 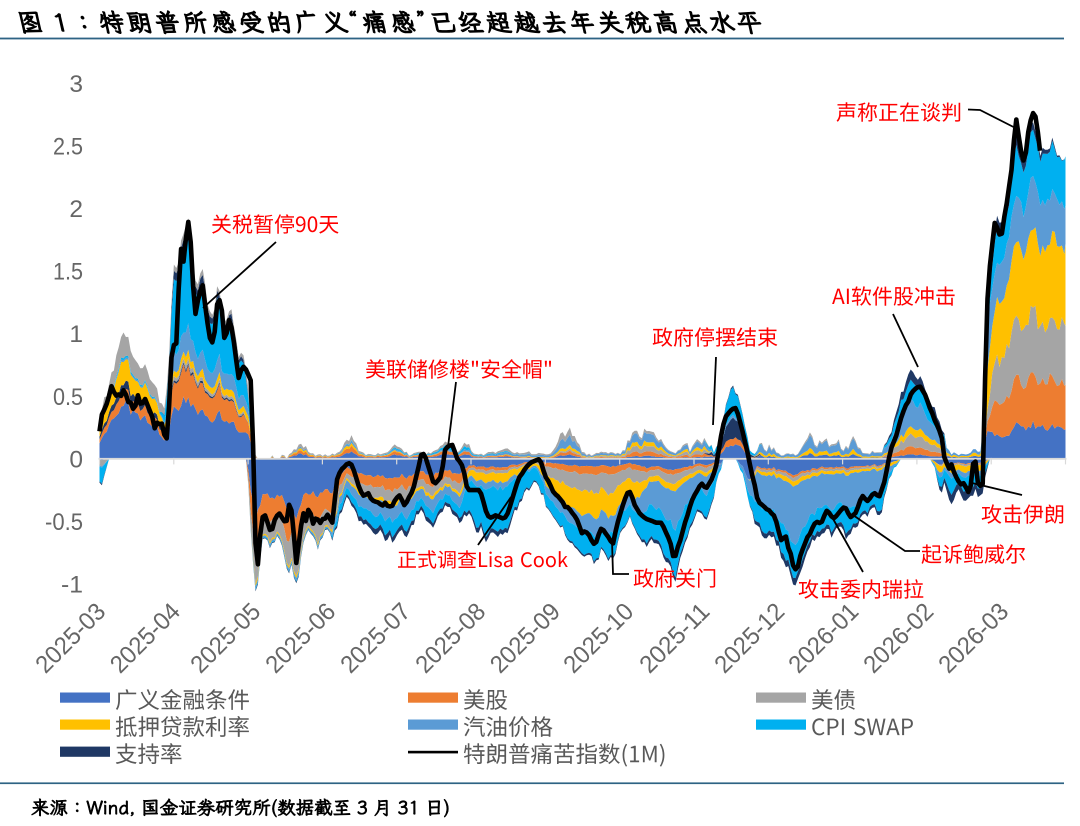 I want to click on svg-text: 0, so click(x=76, y=459).